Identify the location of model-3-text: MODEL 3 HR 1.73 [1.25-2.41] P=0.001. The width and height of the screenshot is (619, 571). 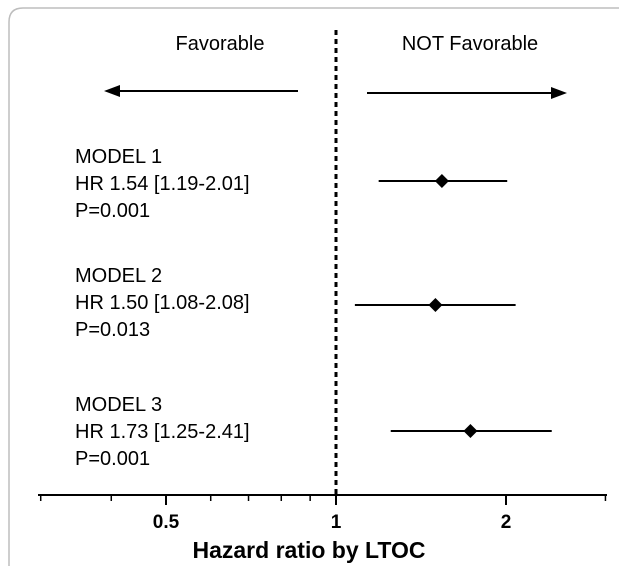
(162, 432).